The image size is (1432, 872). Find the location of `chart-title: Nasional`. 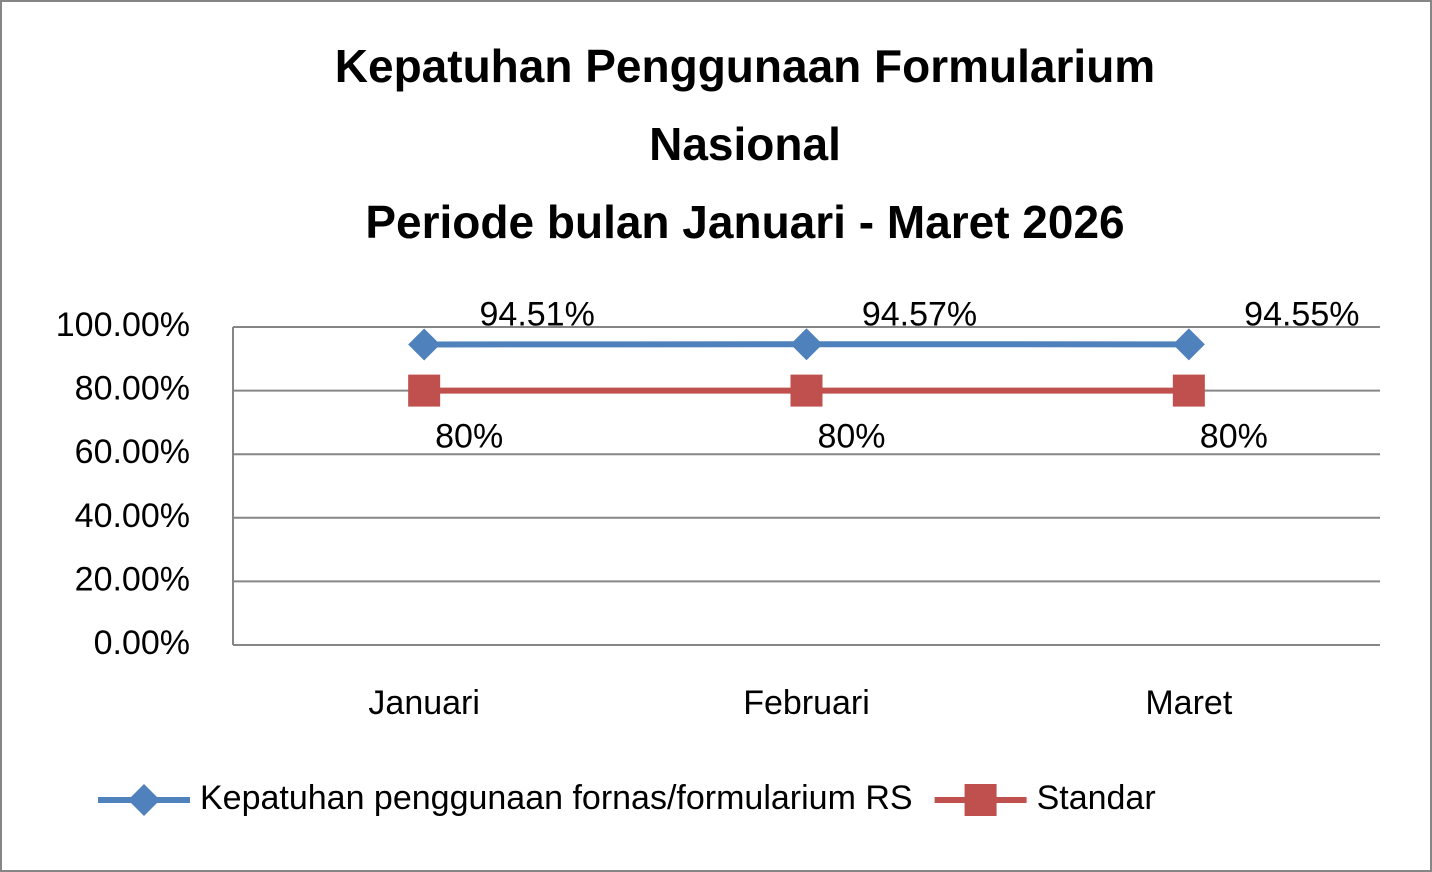

chart-title: Nasional is located at coordinates (745, 144).